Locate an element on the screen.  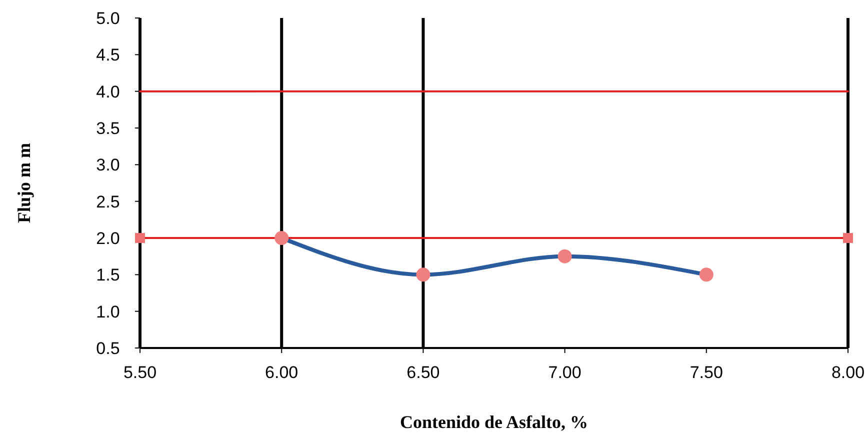
y-axis-title: Flujo m m is located at coordinates (24, 183).